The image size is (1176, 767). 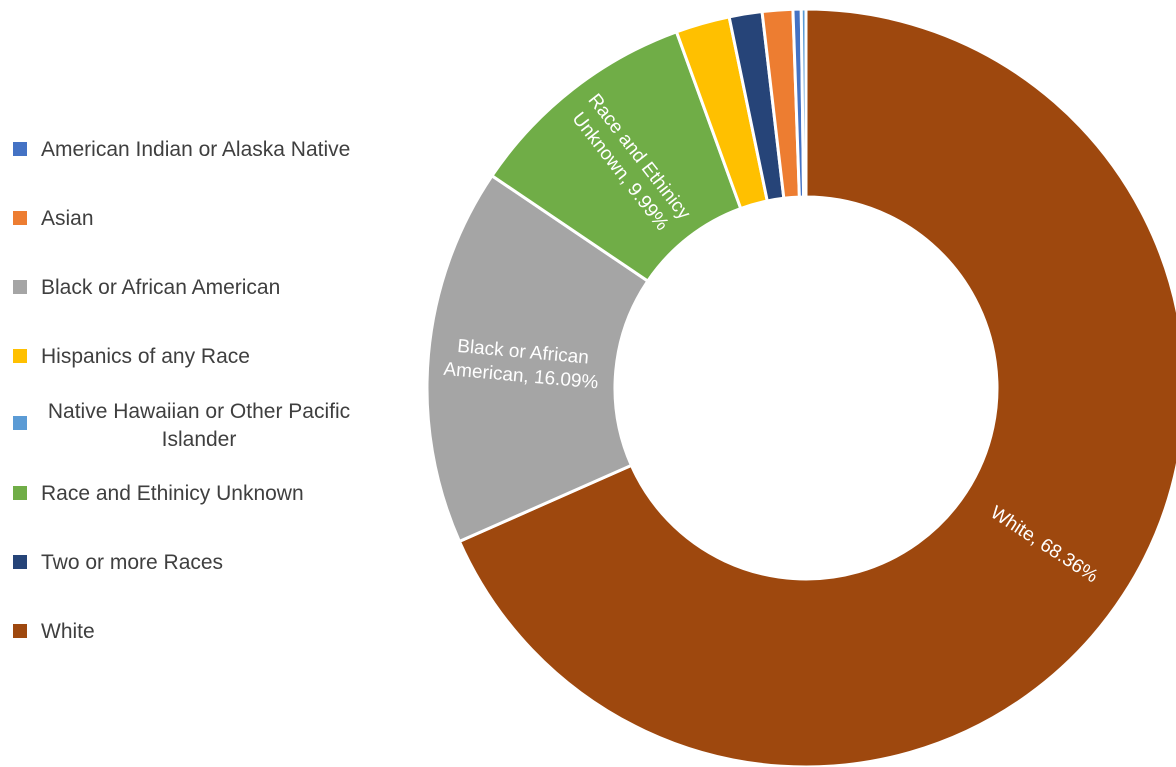 I want to click on legend-item-hispanics-of-any-race: Hispanics of any Race, so click(x=131, y=356).